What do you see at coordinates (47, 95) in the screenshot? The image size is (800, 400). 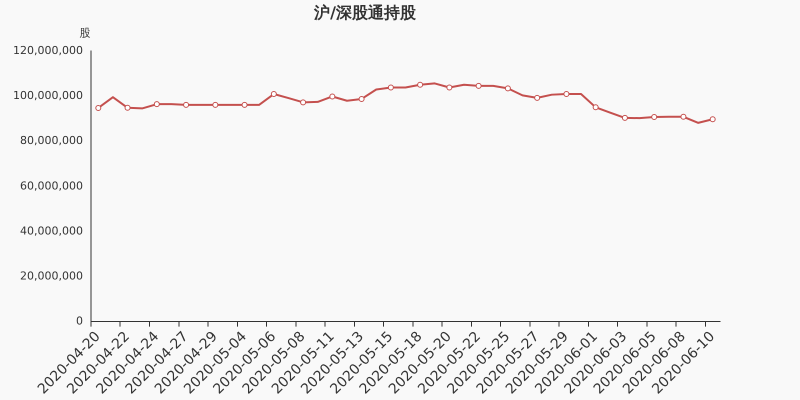 I see `y-tick-label: 100,000,000` at bounding box center [47, 95].